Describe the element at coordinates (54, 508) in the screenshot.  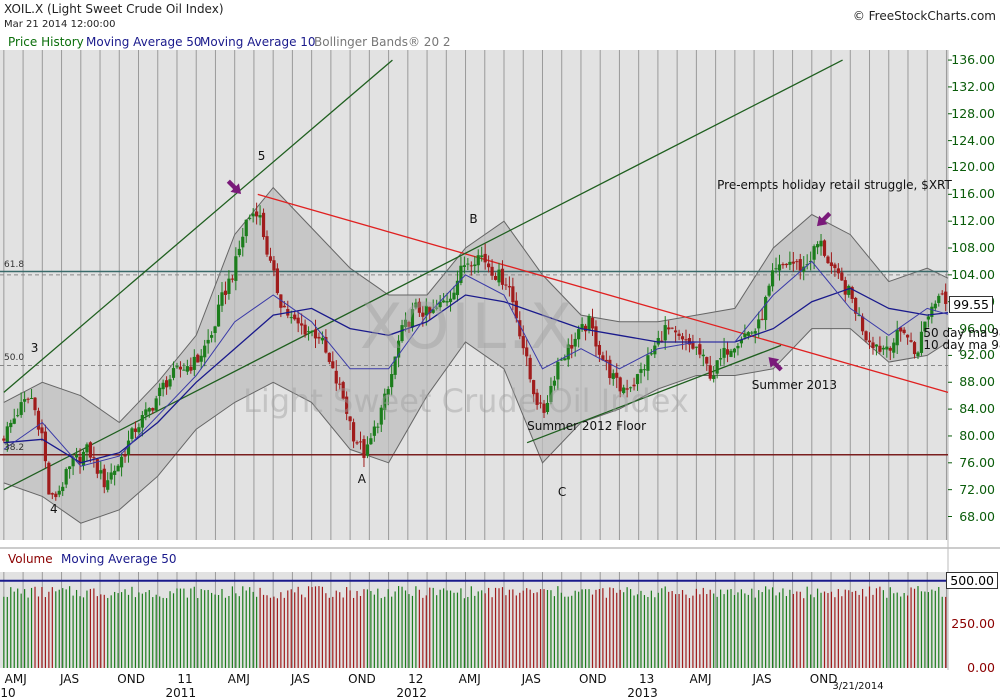
I see `annotation: 4` at that location.